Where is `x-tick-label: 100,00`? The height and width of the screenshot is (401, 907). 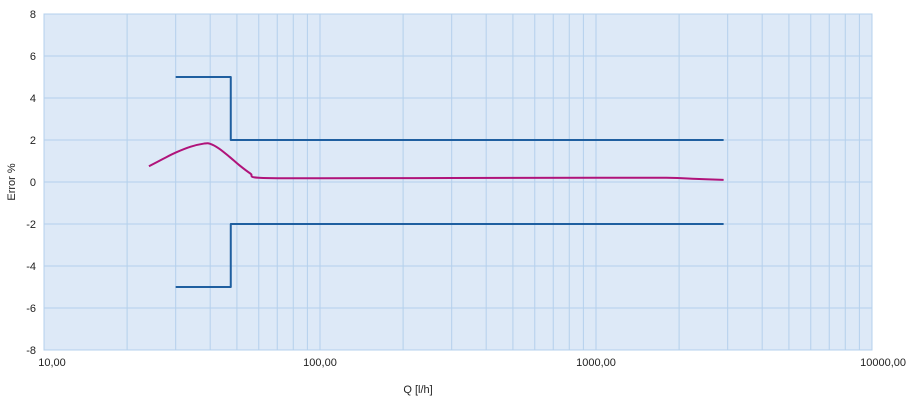 x-tick-label: 100,00 is located at coordinates (320, 363).